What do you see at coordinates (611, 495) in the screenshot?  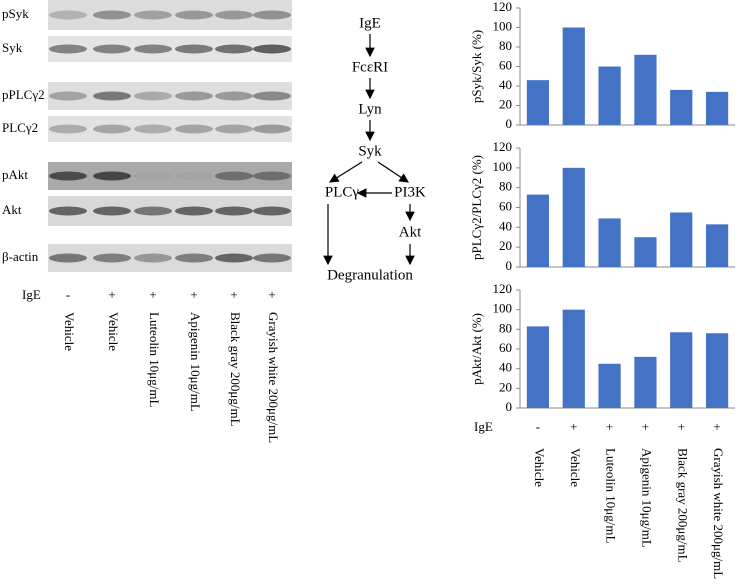 I see `x-tick-label: Luteolin 10μg/mL` at bounding box center [611, 495].